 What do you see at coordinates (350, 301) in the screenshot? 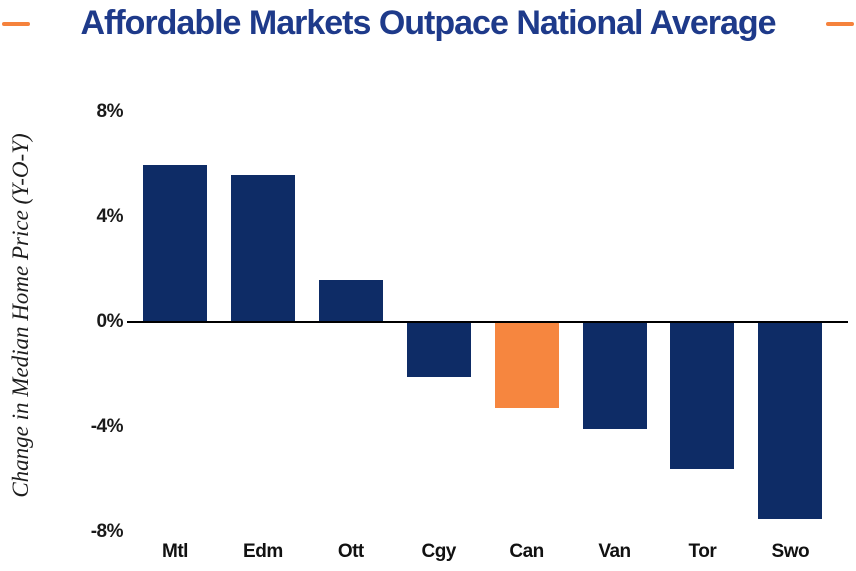
I see `bar-ott` at bounding box center [350, 301].